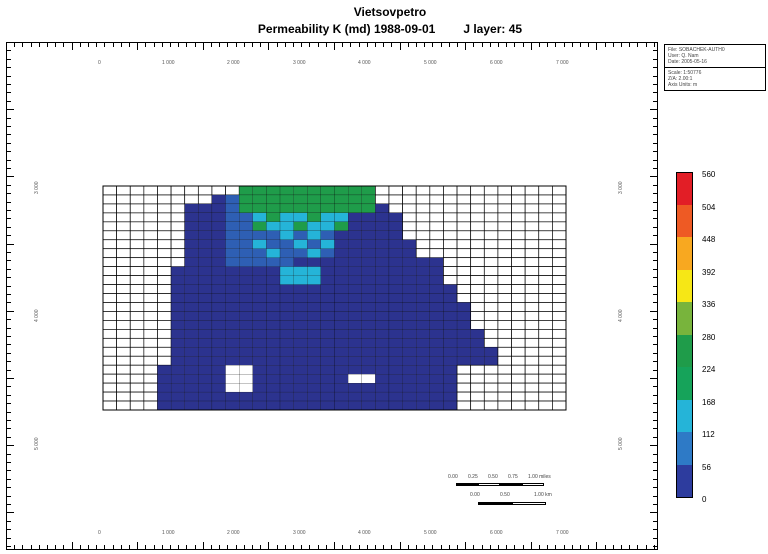 The image size is (768, 554). I want to click on legend-value: 168, so click(709, 402).